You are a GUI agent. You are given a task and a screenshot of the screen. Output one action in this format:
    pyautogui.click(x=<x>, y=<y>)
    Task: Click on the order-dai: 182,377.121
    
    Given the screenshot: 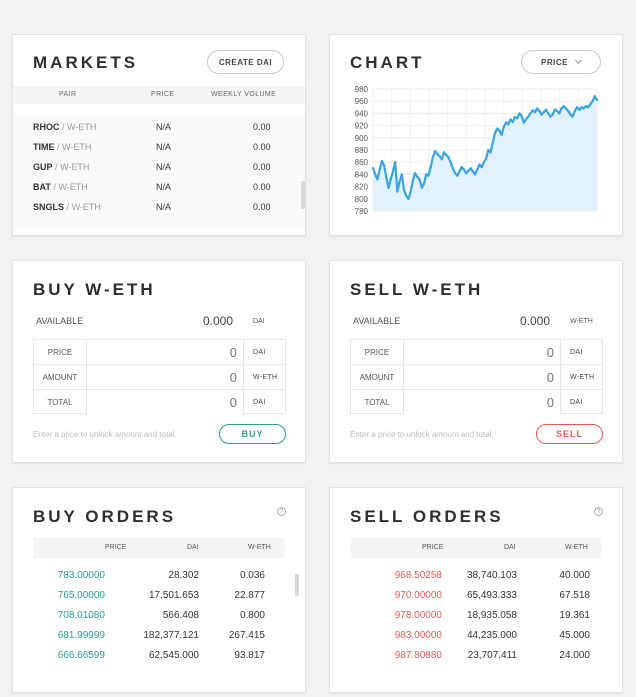 What is the action you would take?
    pyautogui.click(x=171, y=635)
    